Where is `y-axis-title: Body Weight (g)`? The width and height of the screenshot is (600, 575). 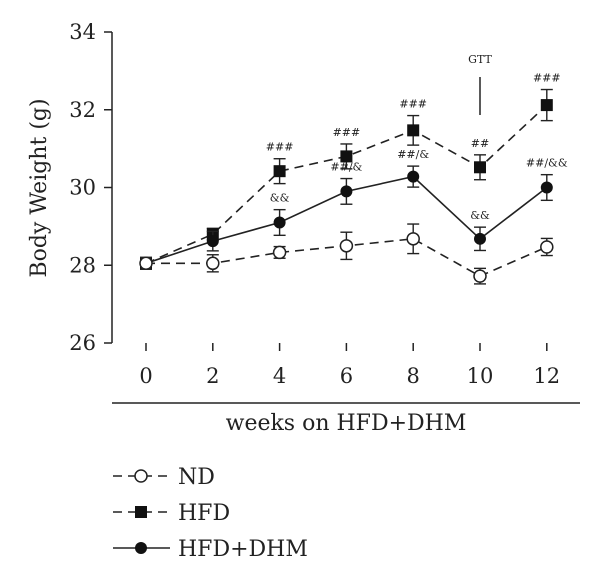 y-axis-title: Body Weight (g) is located at coordinates (39, 187).